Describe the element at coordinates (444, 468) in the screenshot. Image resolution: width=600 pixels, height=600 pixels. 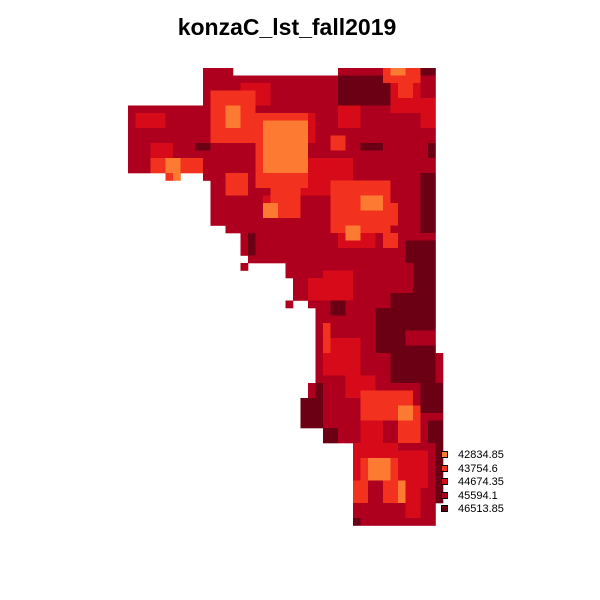
I see `legend-swatch` at that location.